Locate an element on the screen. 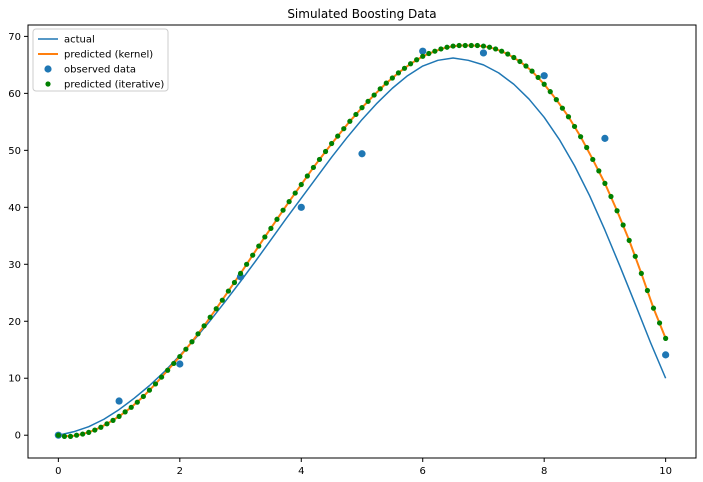 The image size is (703, 482). y-tick-label: 30 is located at coordinates (14, 265).